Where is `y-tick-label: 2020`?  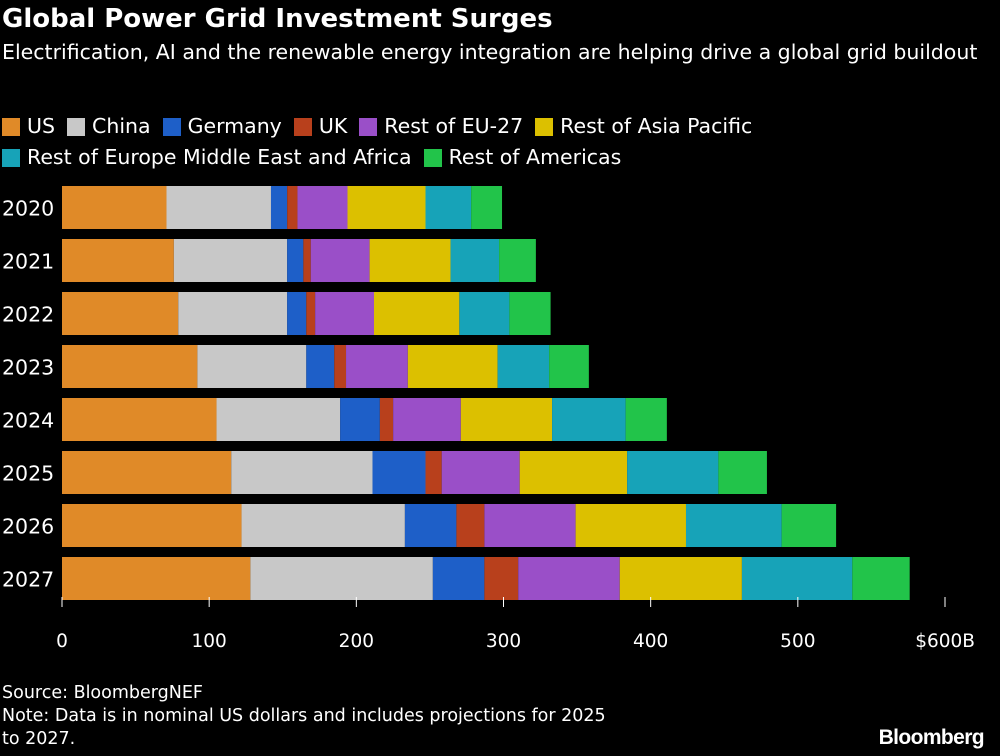 y-tick-label: 2020 is located at coordinates (28, 209).